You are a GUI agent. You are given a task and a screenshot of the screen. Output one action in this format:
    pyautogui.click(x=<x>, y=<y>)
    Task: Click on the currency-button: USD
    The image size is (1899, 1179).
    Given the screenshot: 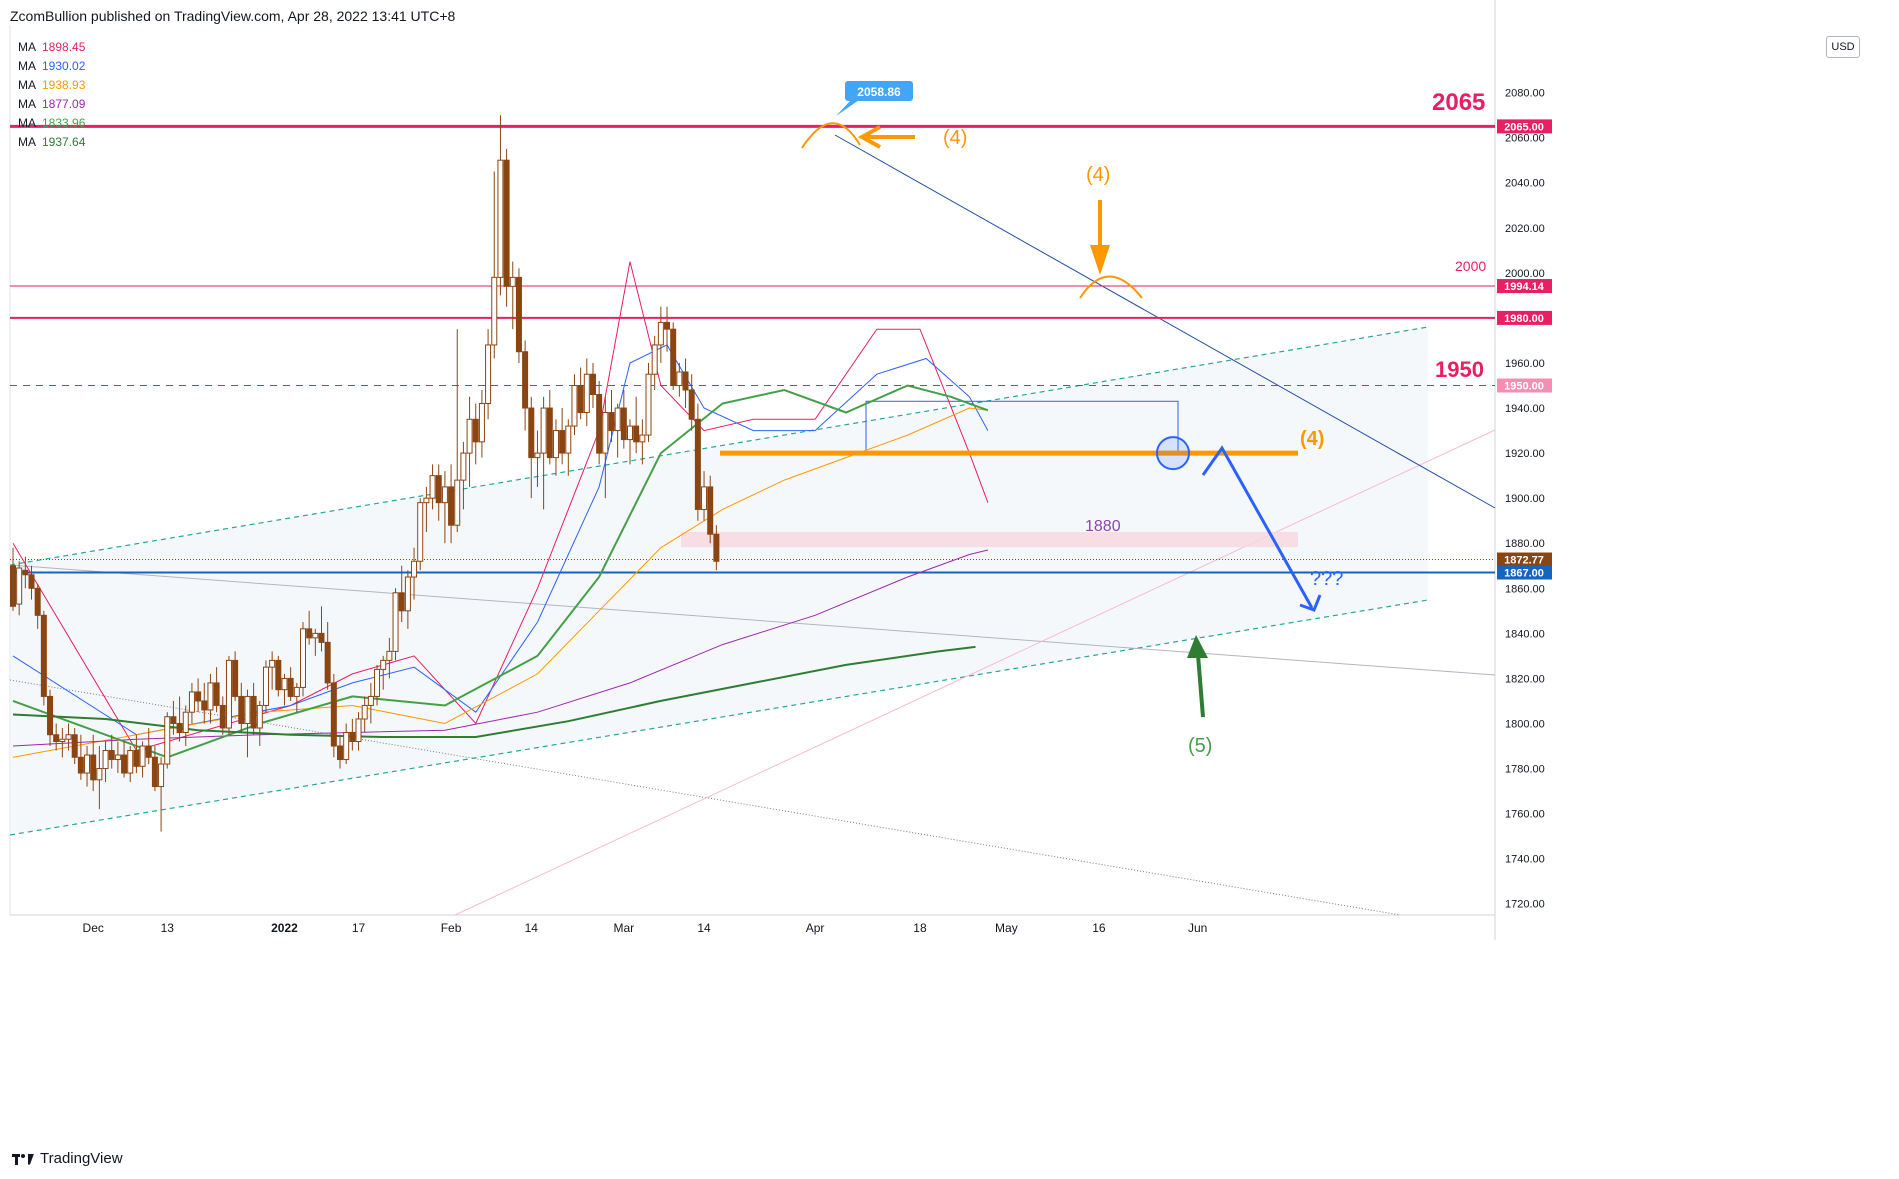 What is the action you would take?
    pyautogui.click(x=1843, y=47)
    